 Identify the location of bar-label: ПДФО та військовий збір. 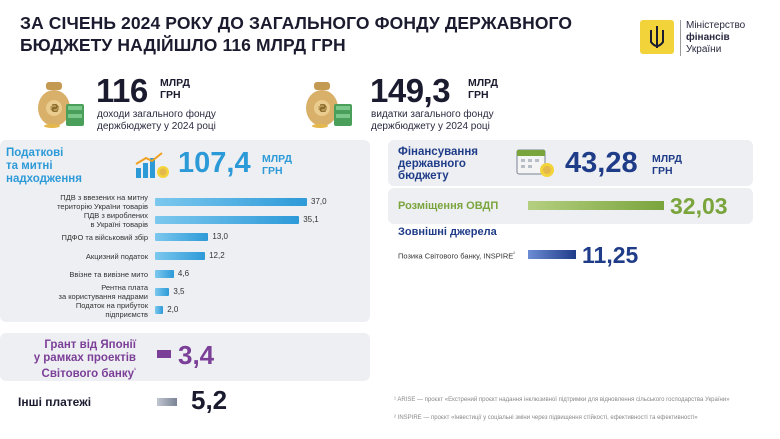
(105, 237).